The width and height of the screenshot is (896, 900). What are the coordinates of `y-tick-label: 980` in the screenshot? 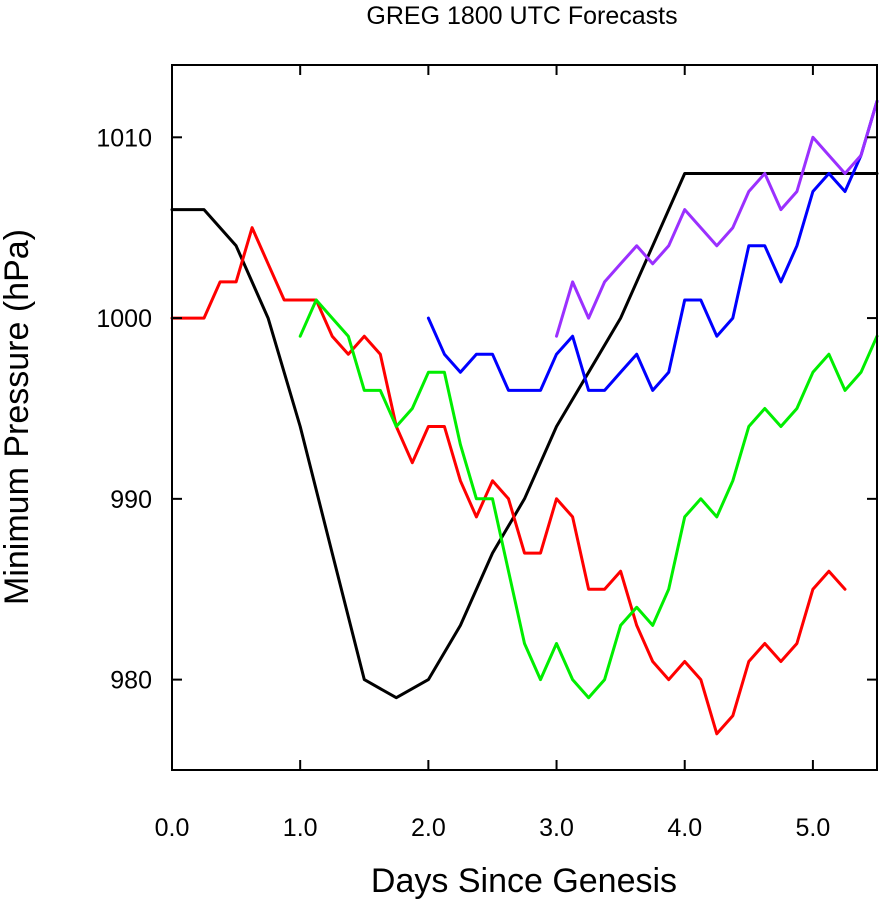 It's located at (131, 681).